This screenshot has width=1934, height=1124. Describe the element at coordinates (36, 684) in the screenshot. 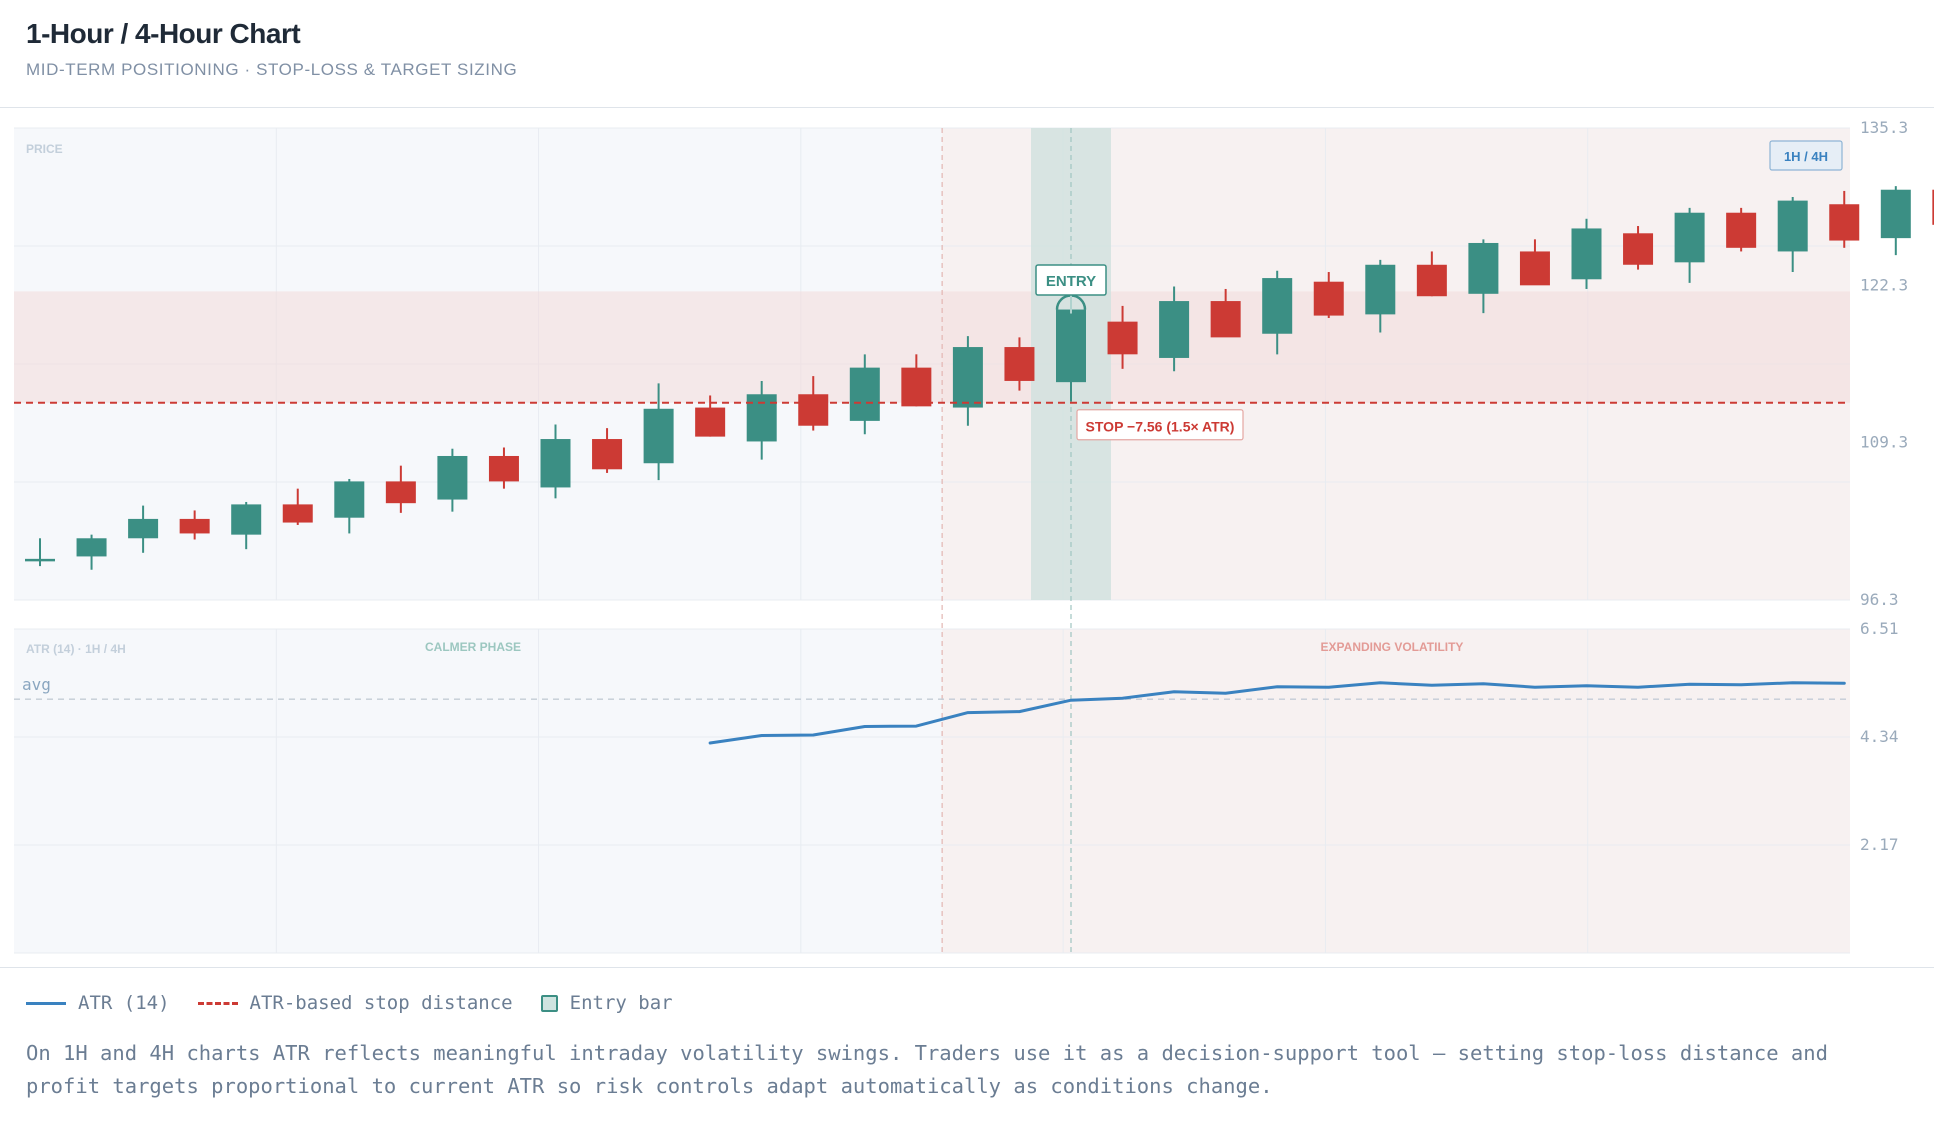

I see `atr-average-label: avg` at that location.